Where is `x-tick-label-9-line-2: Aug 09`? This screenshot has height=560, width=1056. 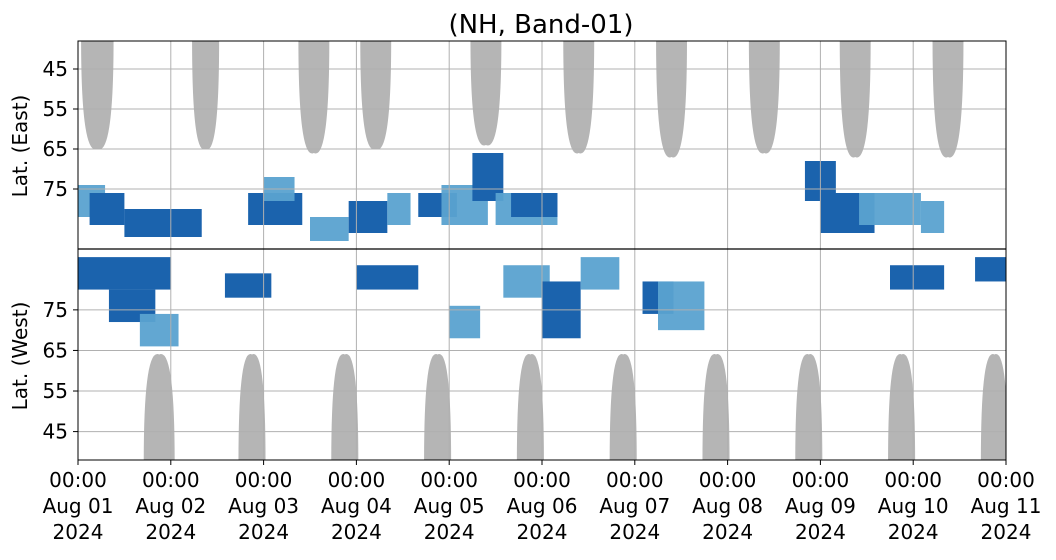
x-tick-label-9-line-2: Aug 09 is located at coordinates (820, 506).